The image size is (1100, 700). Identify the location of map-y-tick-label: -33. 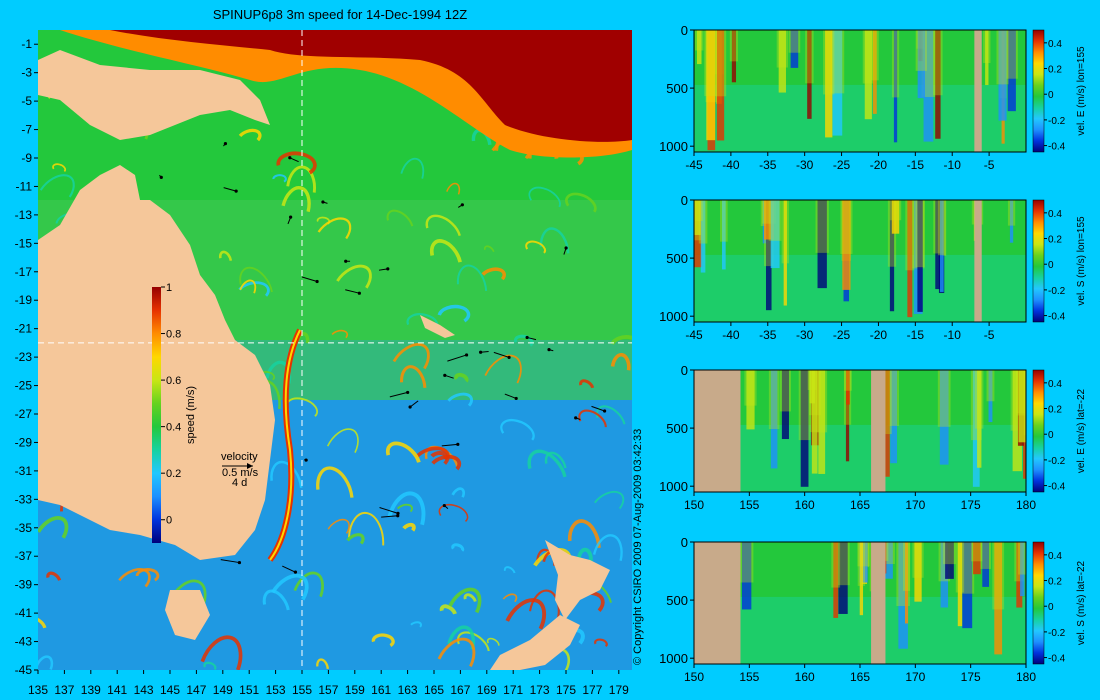
(24, 499).